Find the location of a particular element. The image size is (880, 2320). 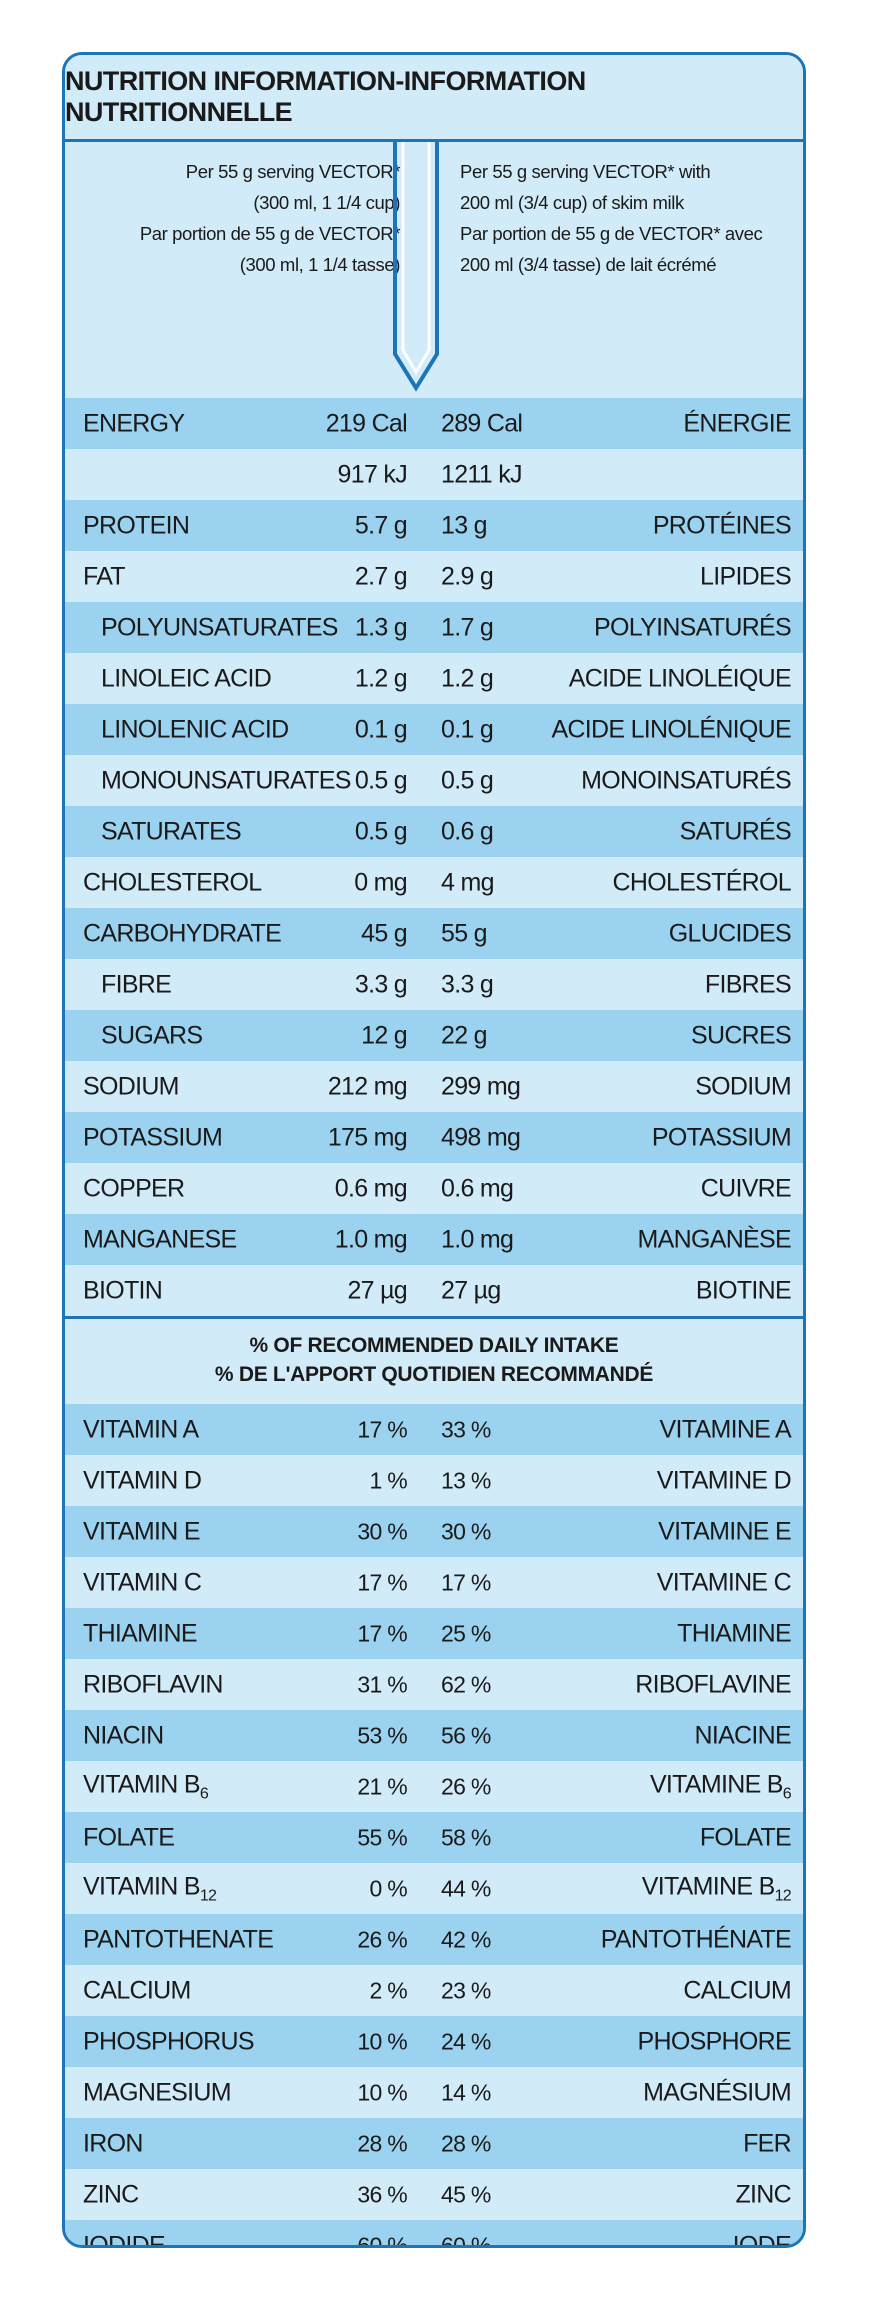

table-row: FIBRE 3.3 g 3.3 g FIBRES is located at coordinates (434, 984).